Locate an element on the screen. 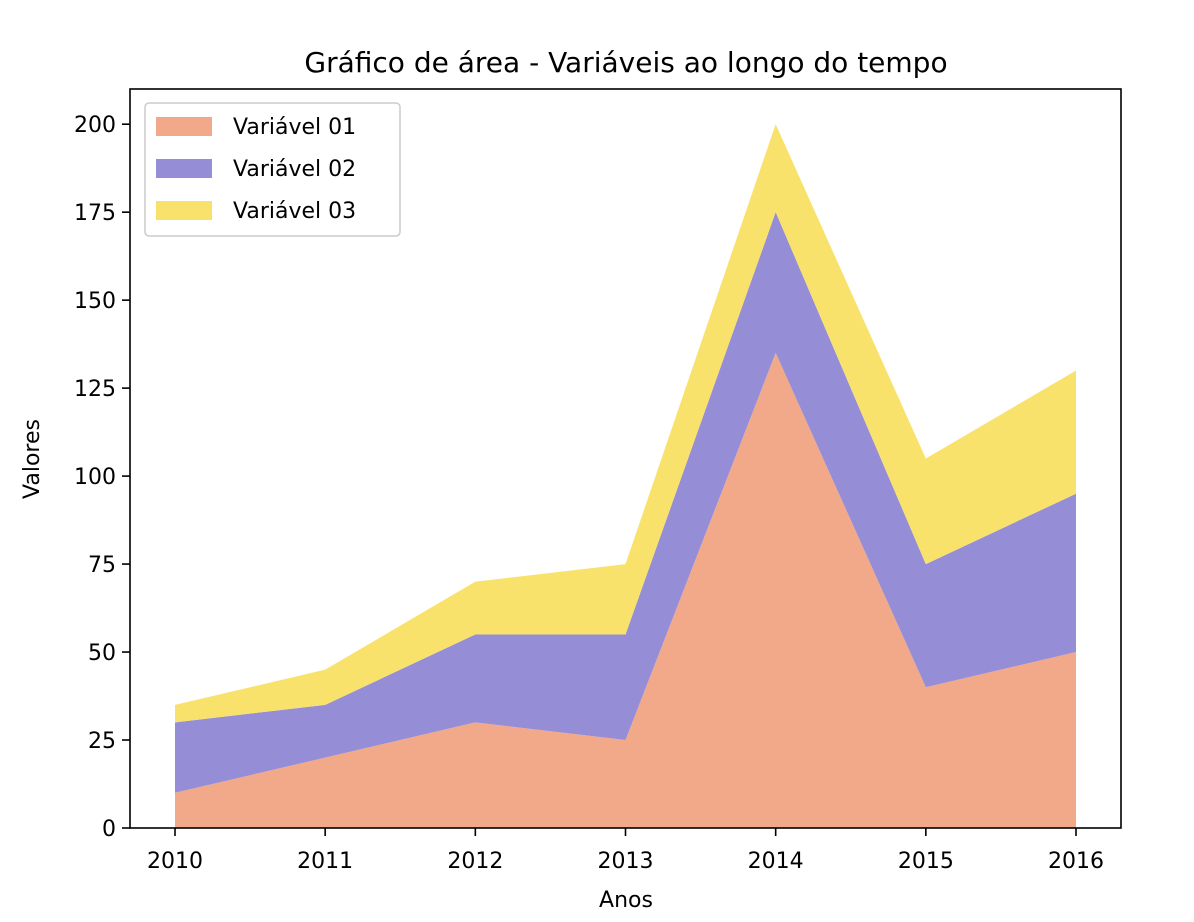 The width and height of the screenshot is (1194, 922). y-tick-label: 175 is located at coordinates (95, 213).